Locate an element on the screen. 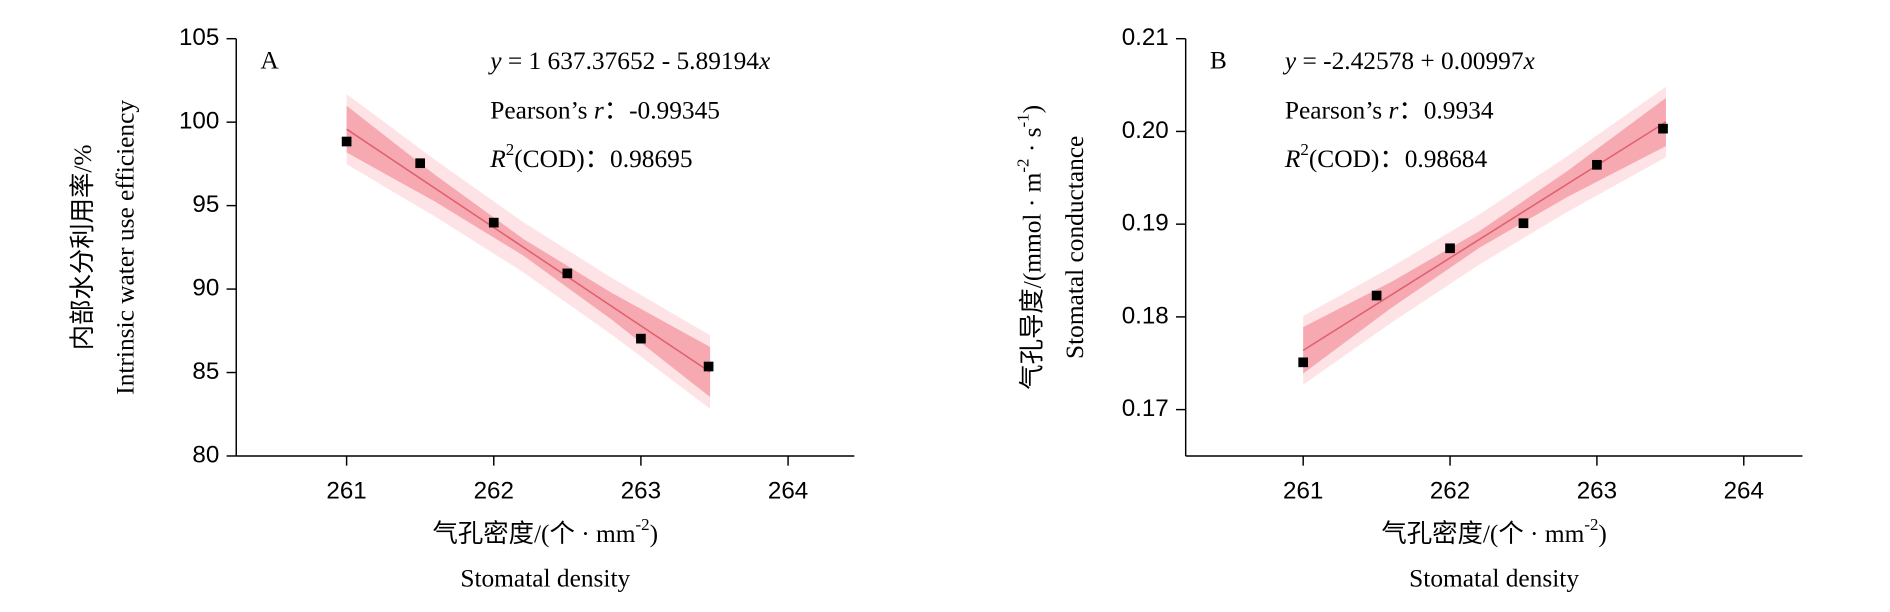  y-axis-label: Intrinsic water use efficiency is located at coordinates (125, 247).